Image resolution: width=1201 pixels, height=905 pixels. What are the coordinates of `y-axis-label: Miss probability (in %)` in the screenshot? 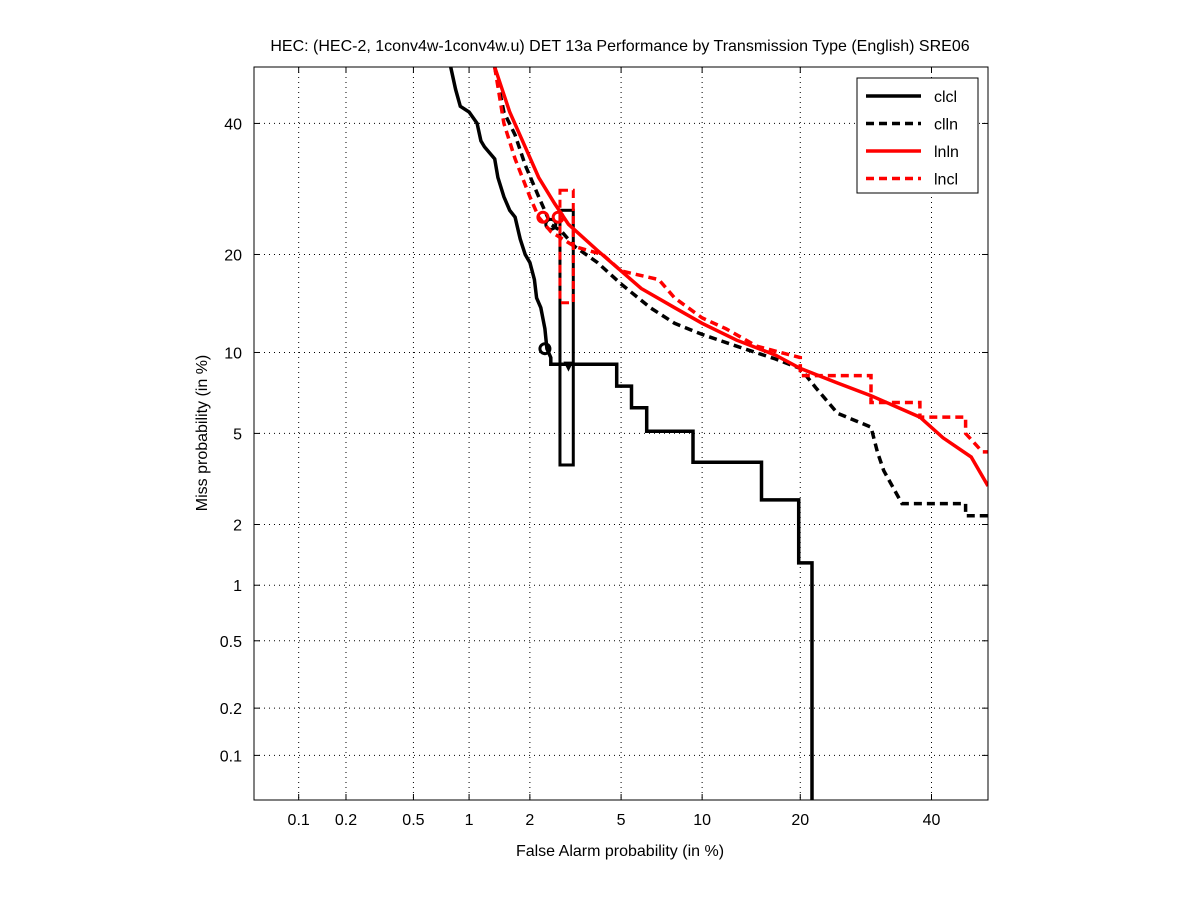 It's located at (202, 433).